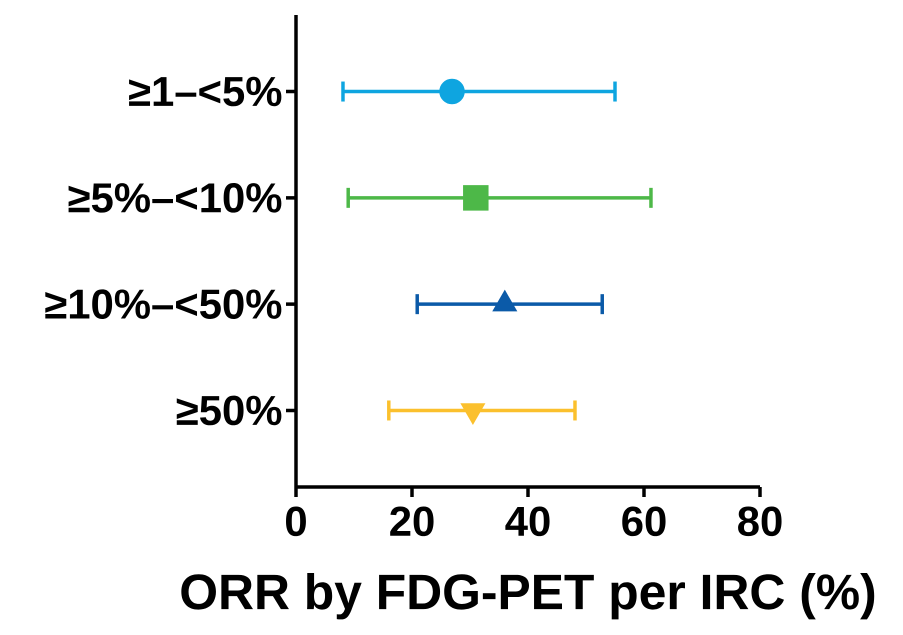 Image resolution: width=903 pixels, height=635 pixels. I want to click on x-axis-title: ORR by FDG-PET per IRC (%), so click(527, 596).